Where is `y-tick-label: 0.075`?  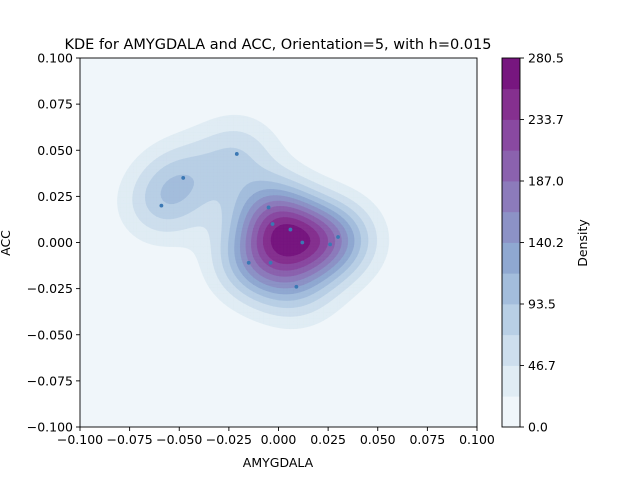
y-tick-label: 0.075 is located at coordinates (55, 104).